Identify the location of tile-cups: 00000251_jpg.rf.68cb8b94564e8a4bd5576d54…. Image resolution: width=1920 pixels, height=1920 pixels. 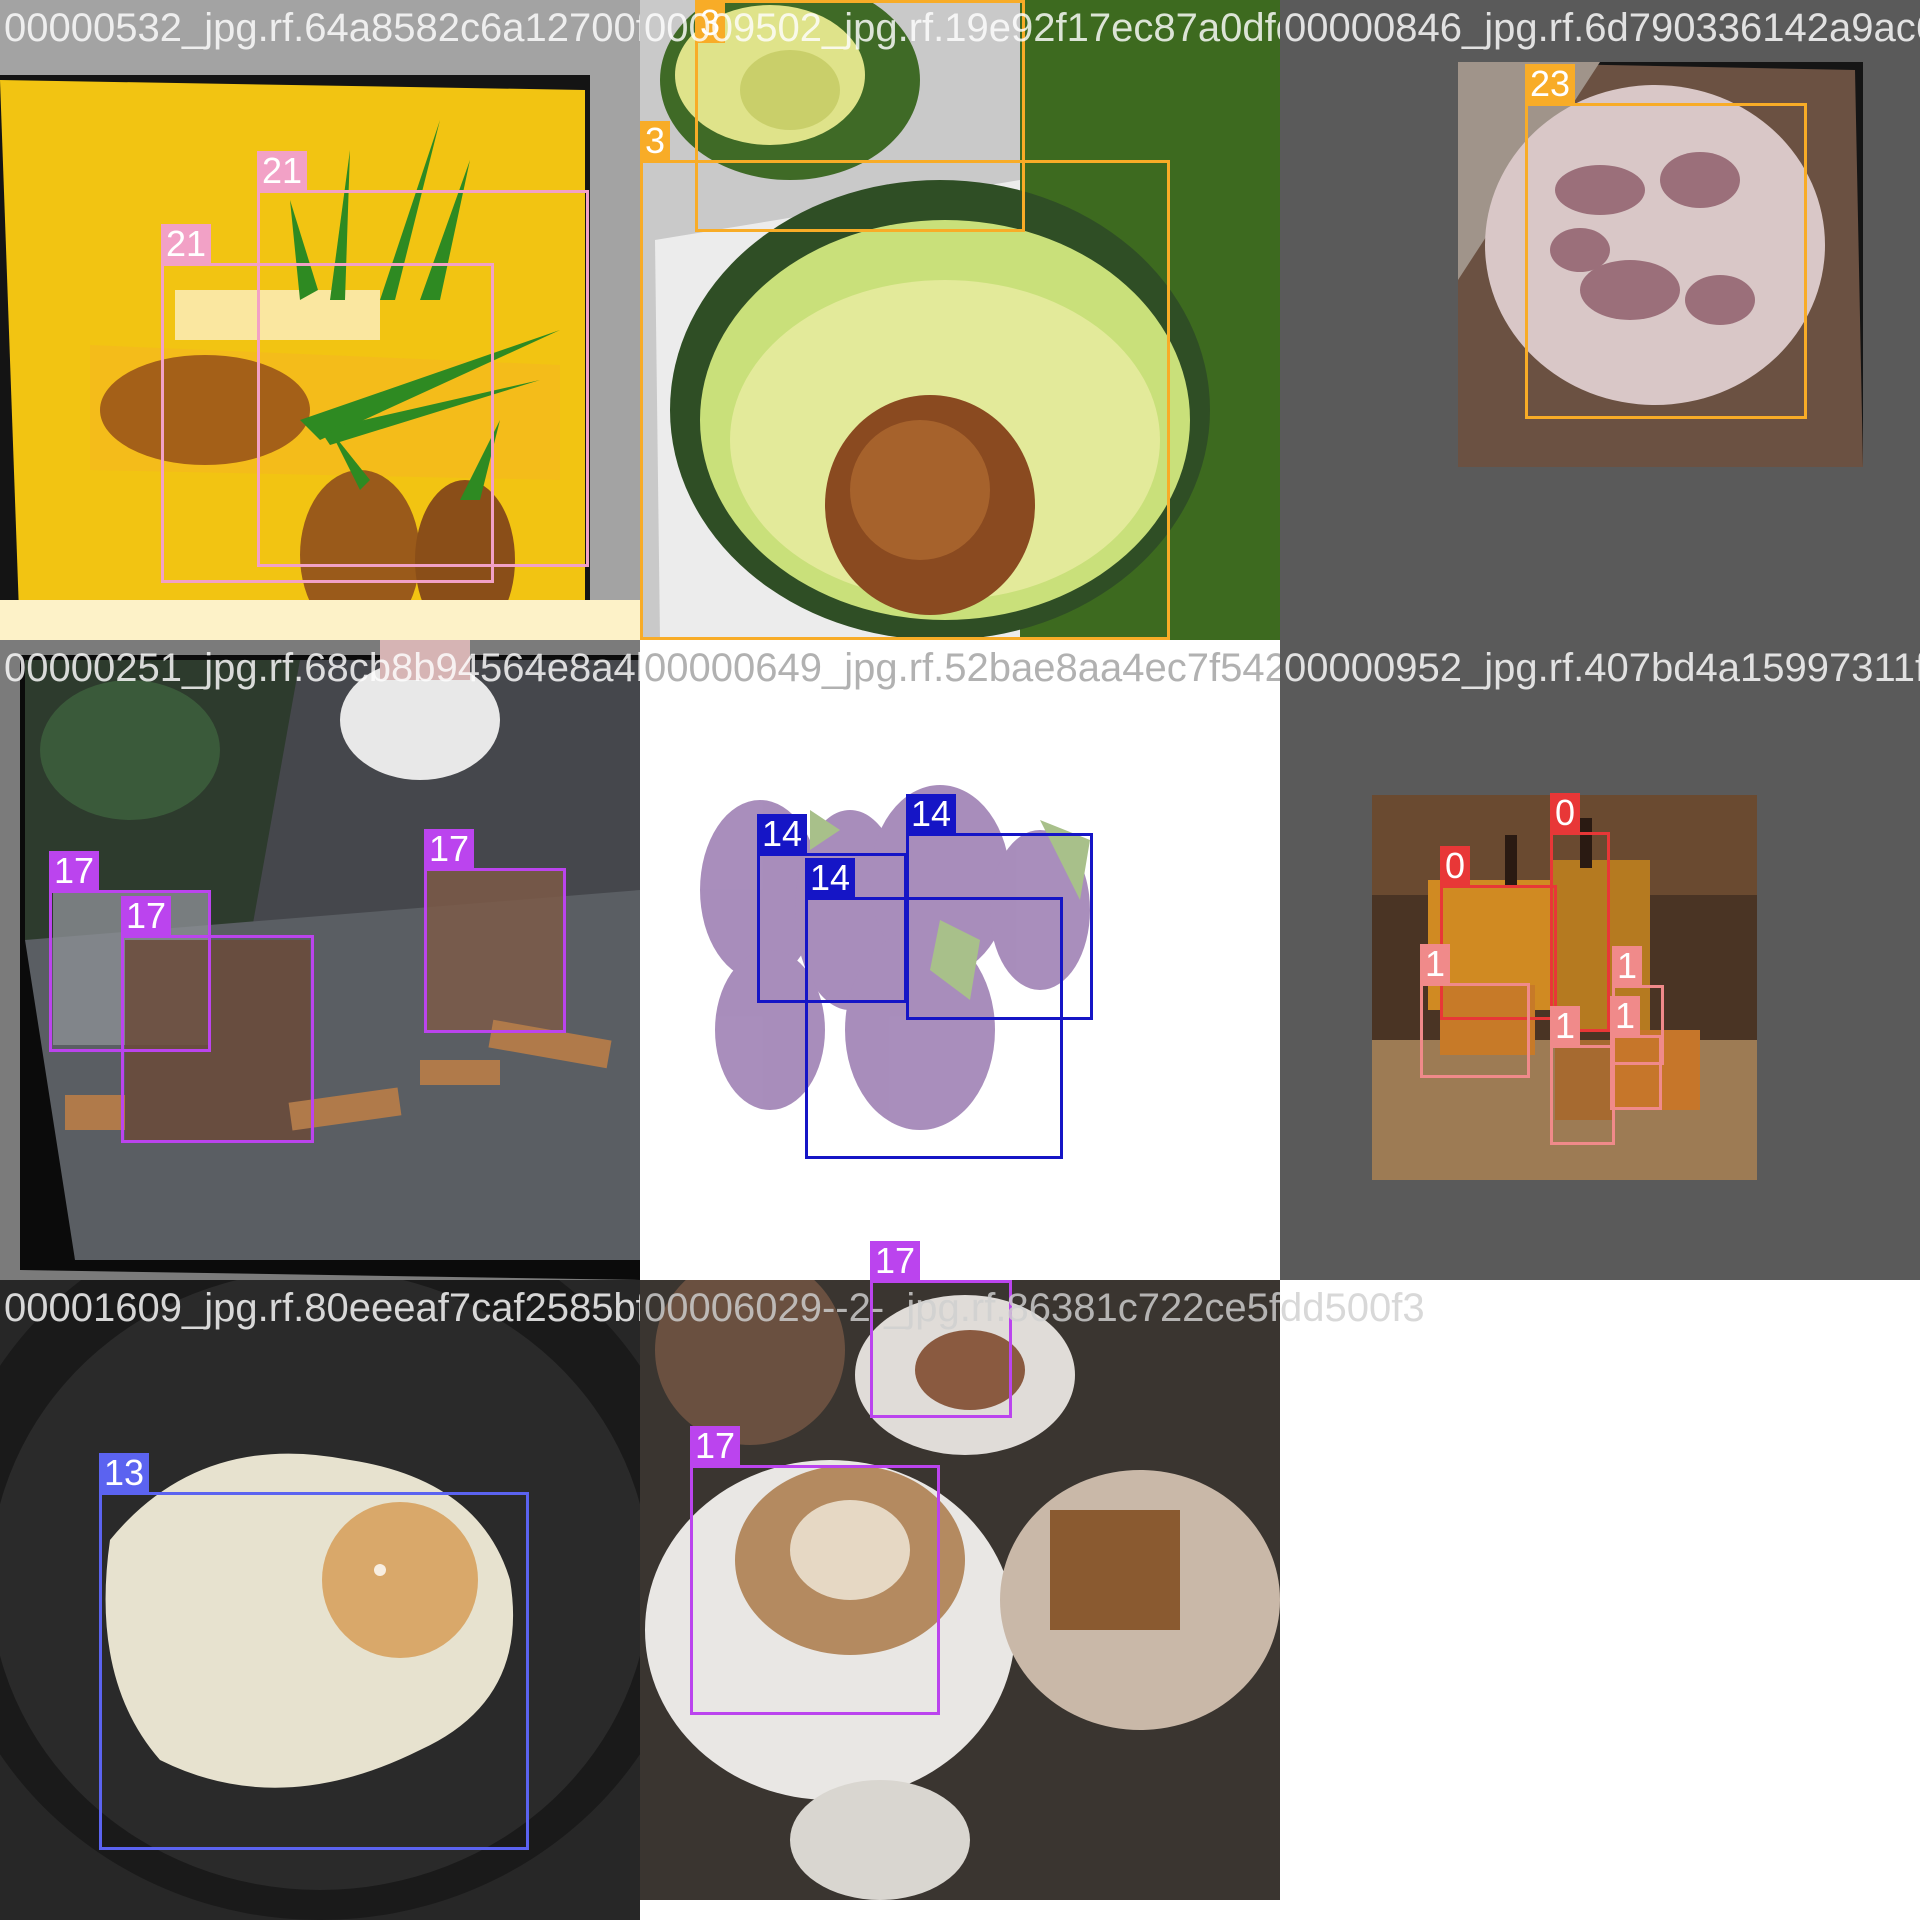
(320, 960).